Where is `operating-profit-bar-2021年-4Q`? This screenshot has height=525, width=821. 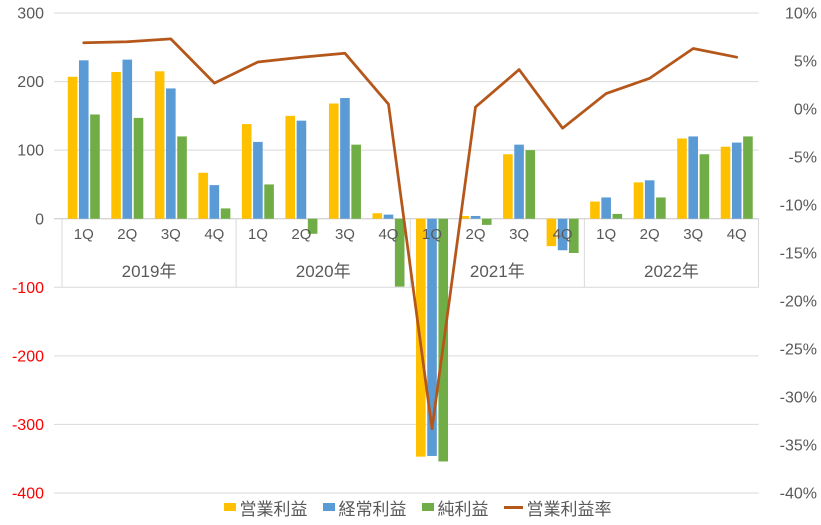 operating-profit-bar-2021年-4Q is located at coordinates (551, 232).